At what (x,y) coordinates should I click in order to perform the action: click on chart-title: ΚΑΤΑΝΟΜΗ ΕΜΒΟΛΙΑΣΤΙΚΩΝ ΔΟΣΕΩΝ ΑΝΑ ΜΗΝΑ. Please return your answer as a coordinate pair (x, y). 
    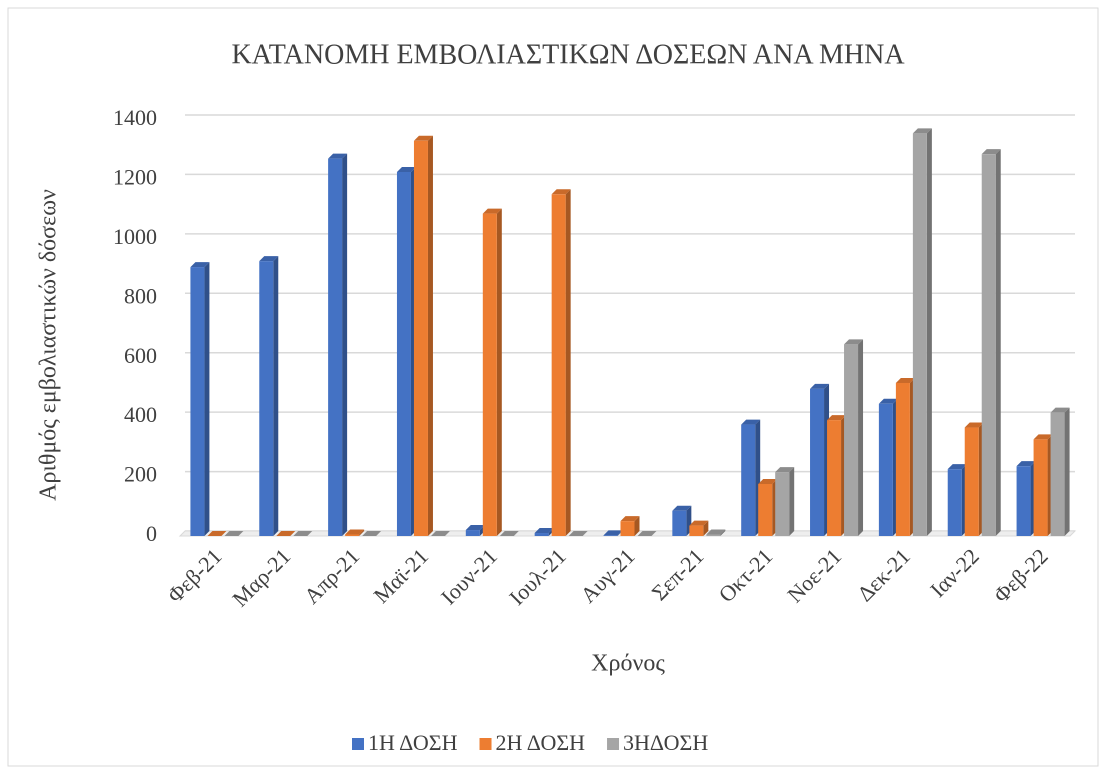
    Looking at the image, I should click on (568, 54).